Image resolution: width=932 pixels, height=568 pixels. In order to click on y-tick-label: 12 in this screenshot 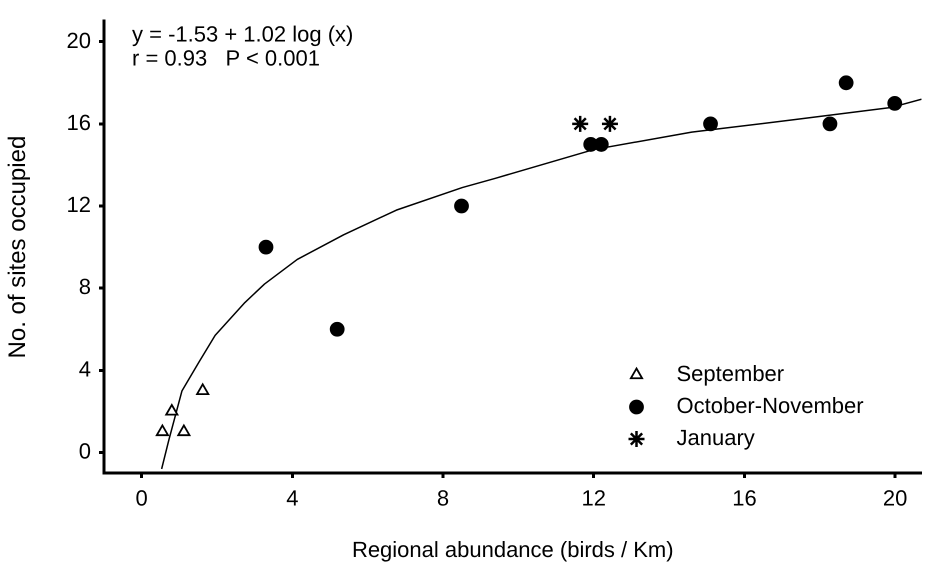, I will do `click(78, 205)`.